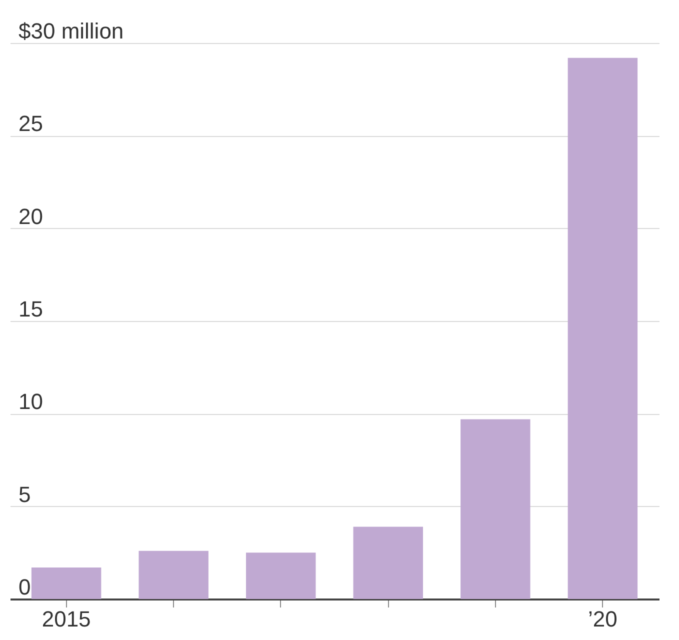 The image size is (679, 640). What do you see at coordinates (71, 31) in the screenshot?
I see `y-tick-label: $30 million` at bounding box center [71, 31].